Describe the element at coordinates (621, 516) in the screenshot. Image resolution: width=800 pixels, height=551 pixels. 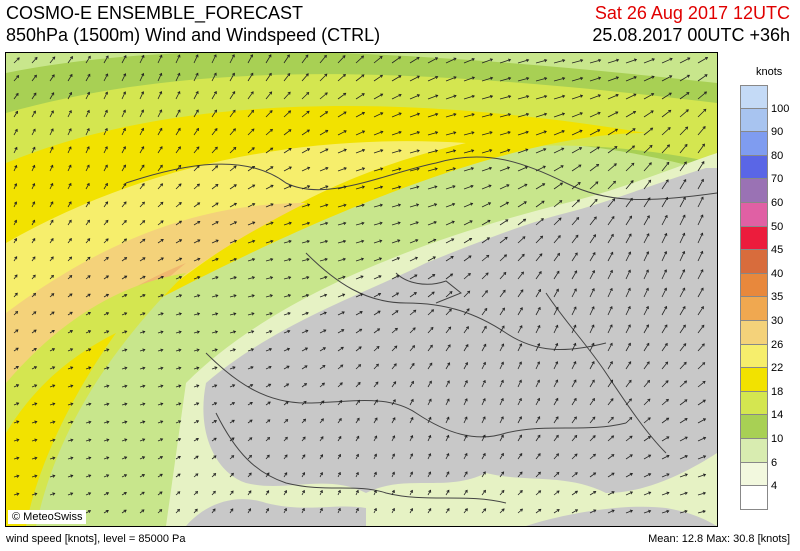
I see `terrain-mask-southeast` at that location.